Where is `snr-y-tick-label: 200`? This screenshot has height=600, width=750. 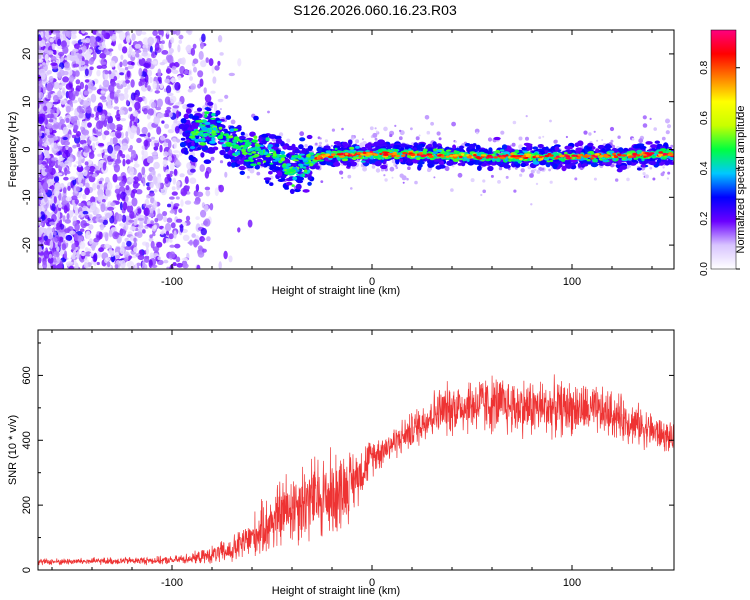 snr-y-tick-label: 200 is located at coordinates (27, 505).